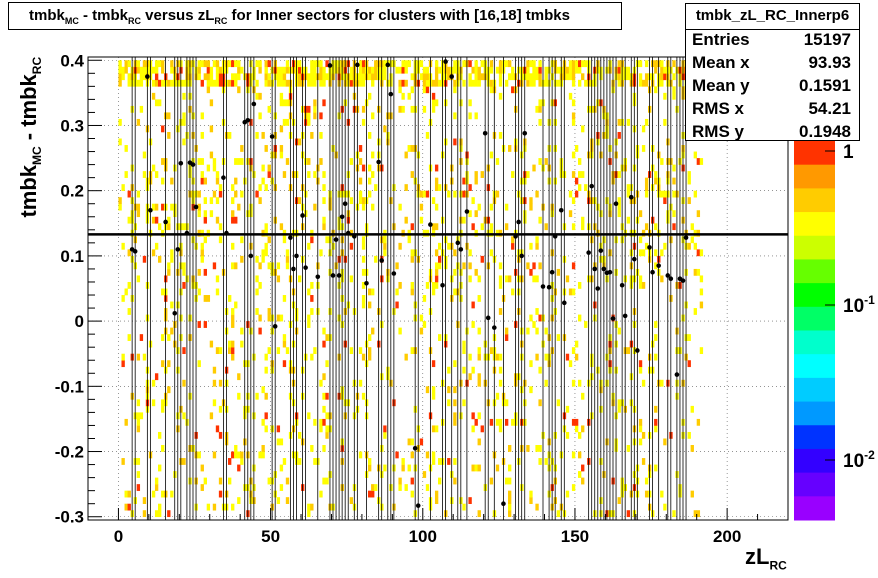 The width and height of the screenshot is (878, 578). What do you see at coordinates (829, 108) in the screenshot?
I see `stats-value: 54.21` at bounding box center [829, 108].